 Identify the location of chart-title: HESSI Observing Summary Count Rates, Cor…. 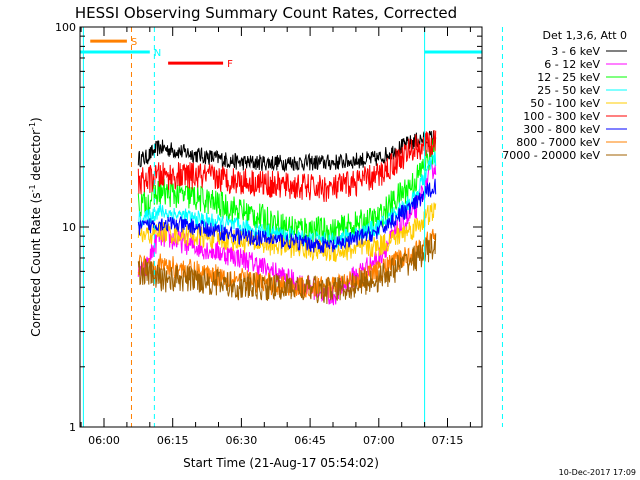
(266, 13).